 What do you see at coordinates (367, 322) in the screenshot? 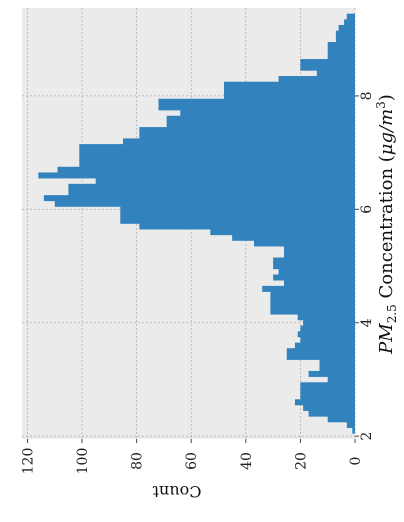
I see `x-tick-label: 4` at bounding box center [367, 322].